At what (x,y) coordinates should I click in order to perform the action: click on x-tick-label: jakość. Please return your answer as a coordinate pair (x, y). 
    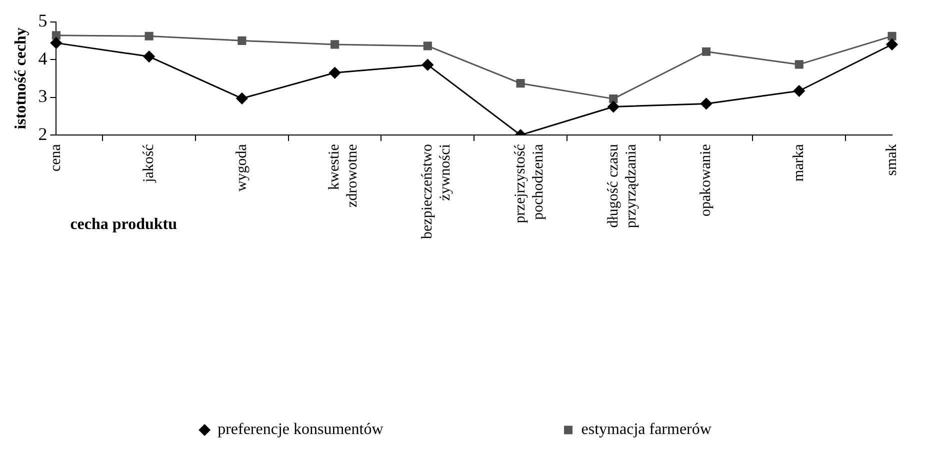
    Looking at the image, I should click on (149, 164).